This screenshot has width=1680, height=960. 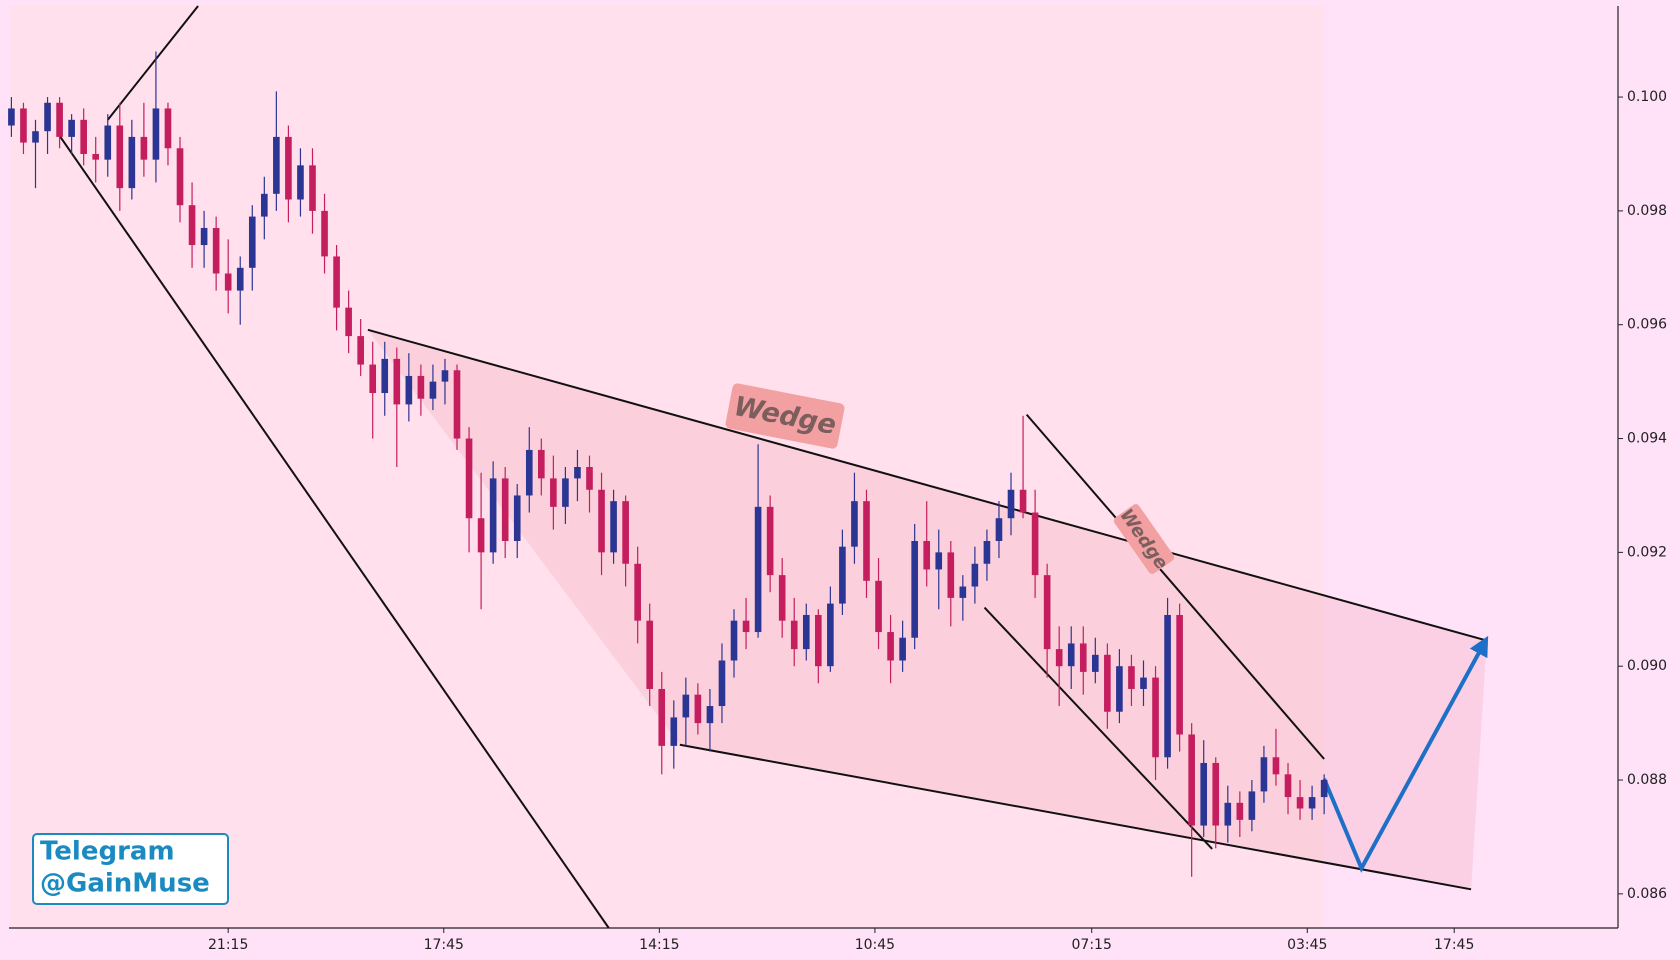 What do you see at coordinates (125, 884) in the screenshot?
I see `watermark-text: @GainMuse` at bounding box center [125, 884].